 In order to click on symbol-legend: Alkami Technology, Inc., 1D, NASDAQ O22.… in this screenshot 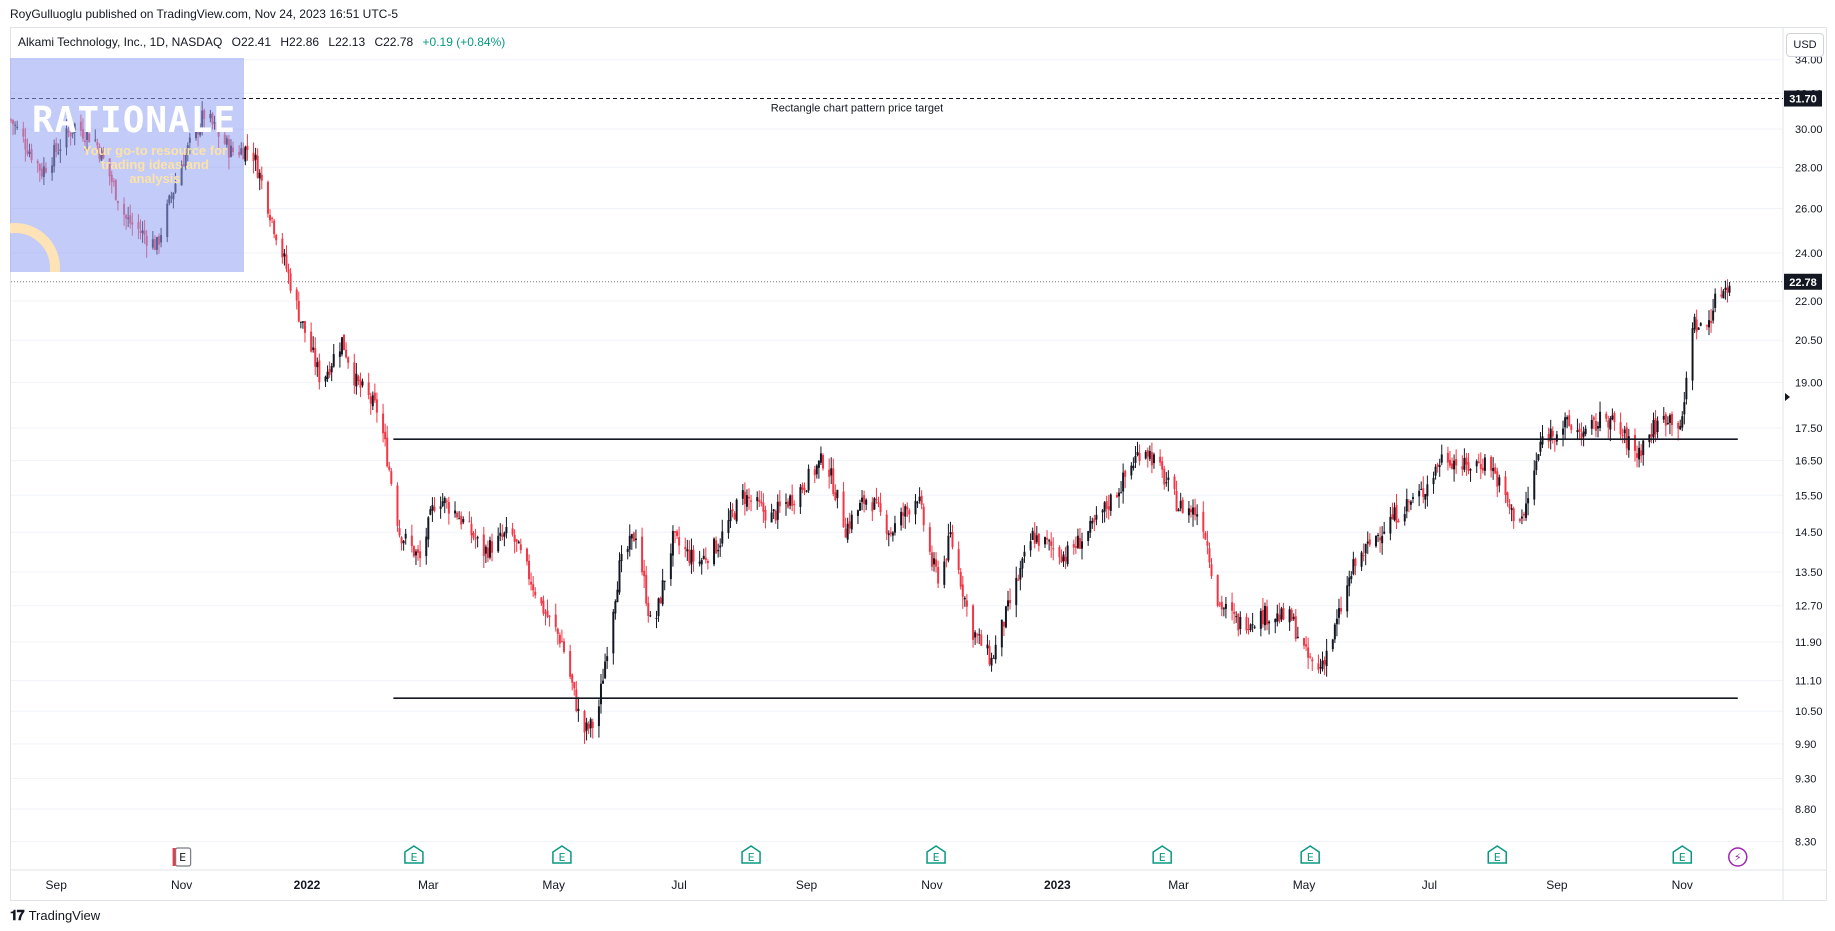, I will do `click(264, 42)`.